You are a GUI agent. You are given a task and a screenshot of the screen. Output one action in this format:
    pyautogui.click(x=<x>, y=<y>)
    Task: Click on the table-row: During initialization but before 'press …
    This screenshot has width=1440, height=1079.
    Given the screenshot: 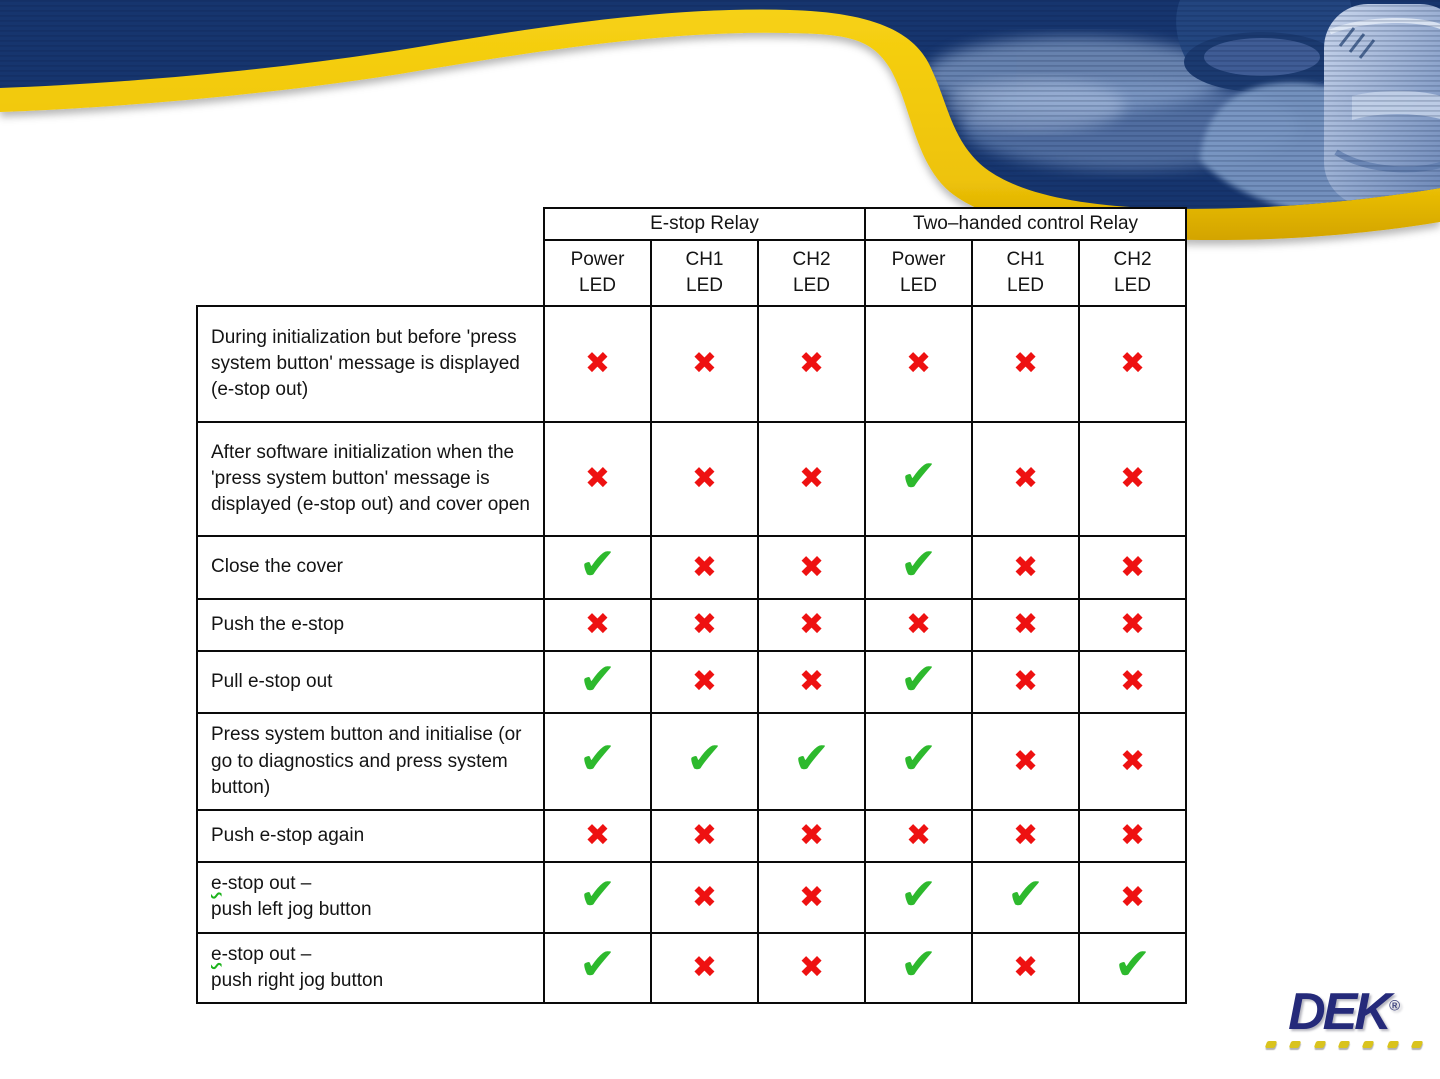 What is the action you would take?
    pyautogui.click(x=692, y=364)
    